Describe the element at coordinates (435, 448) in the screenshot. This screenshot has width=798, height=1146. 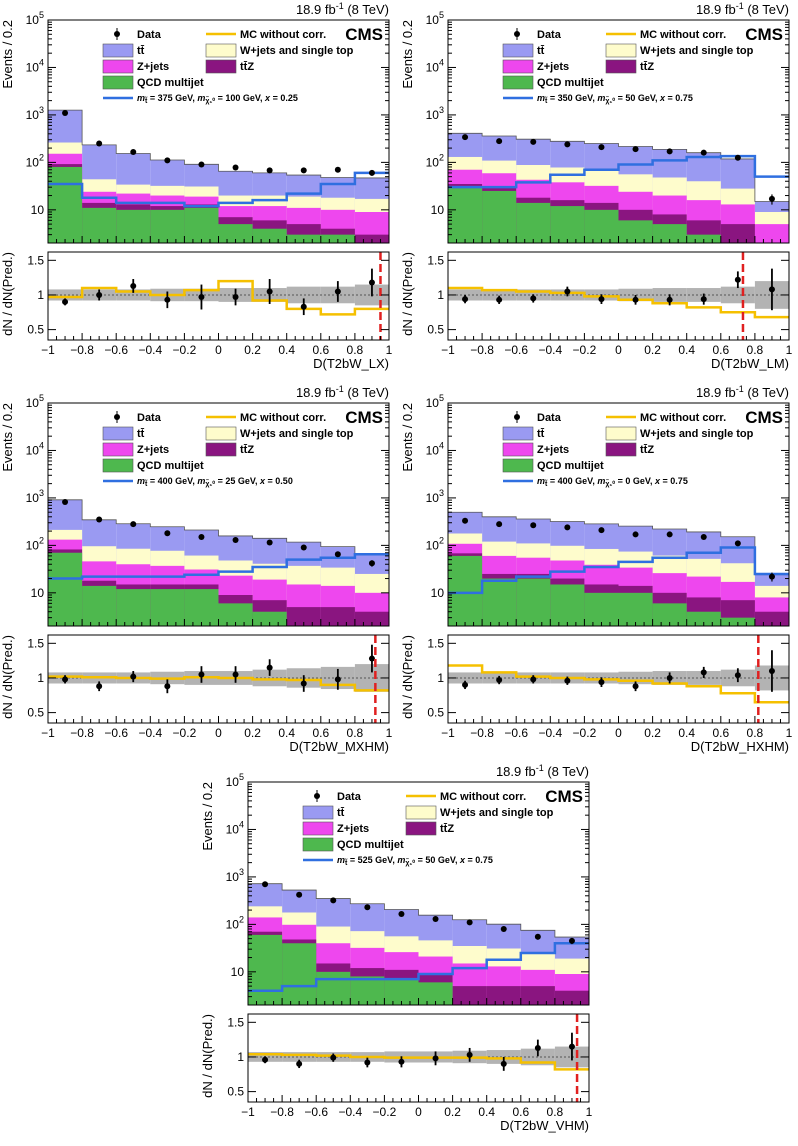
I see `y-tick-label: 10⁴` at that location.